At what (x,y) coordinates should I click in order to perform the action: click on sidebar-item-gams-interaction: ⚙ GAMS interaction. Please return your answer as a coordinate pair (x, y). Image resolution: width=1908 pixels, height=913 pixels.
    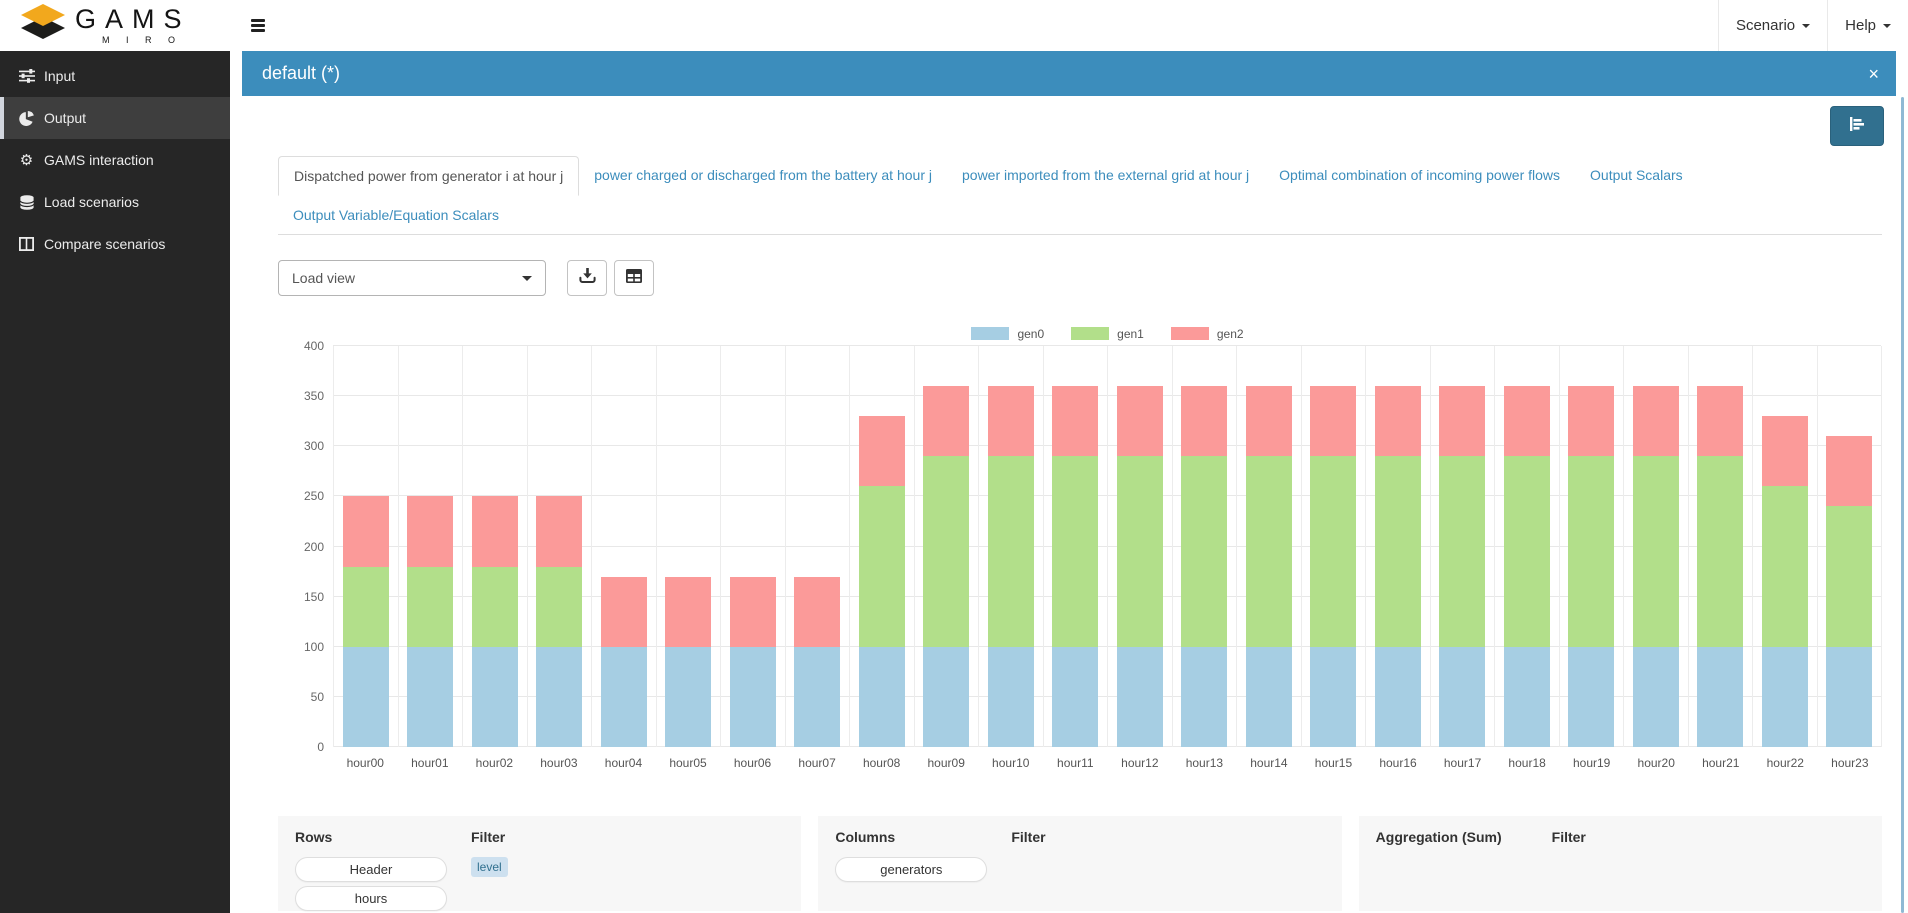
    Looking at the image, I should click on (115, 160).